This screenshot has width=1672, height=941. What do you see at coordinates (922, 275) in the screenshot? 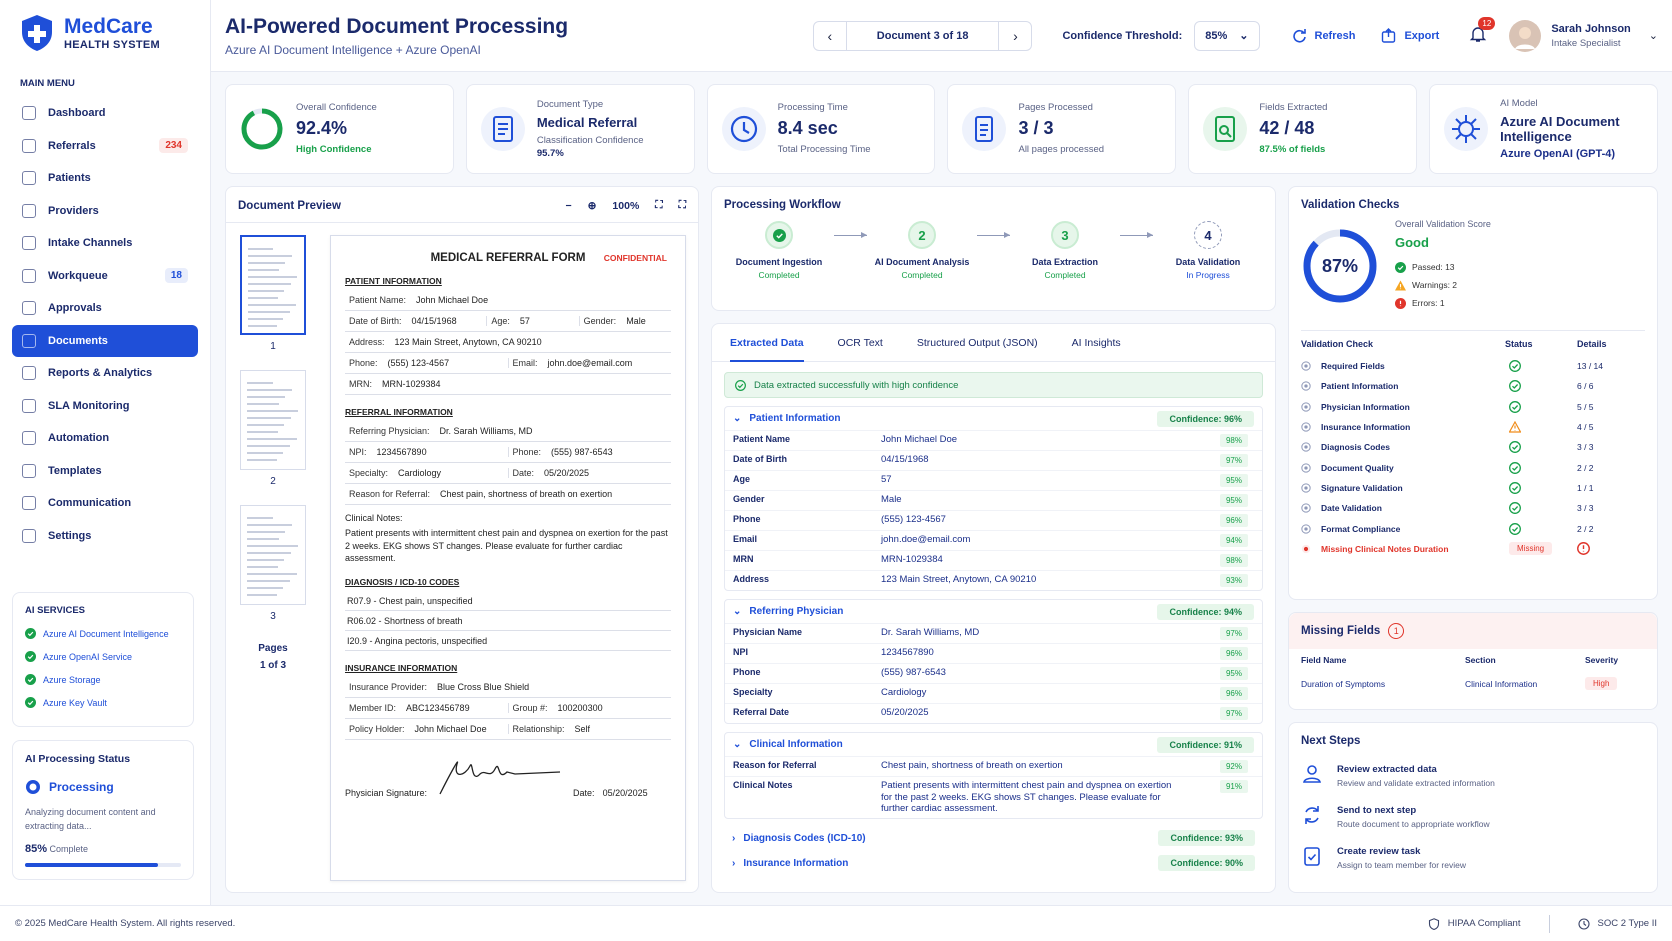
I see `step-status: Completed` at bounding box center [922, 275].